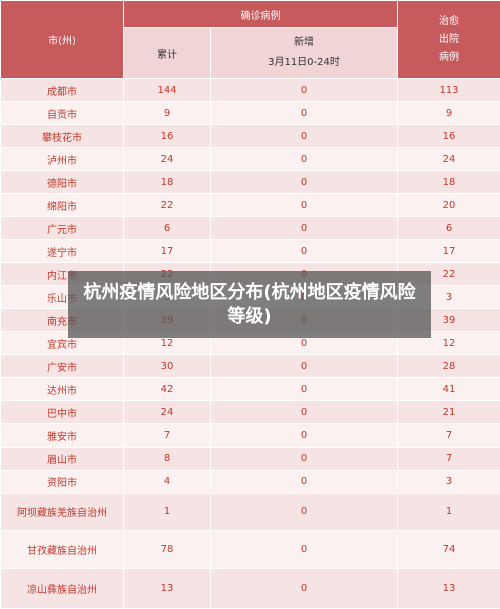  Describe the element at coordinates (167, 228) in the screenshot. I see `cumulative-cell: 6` at that location.